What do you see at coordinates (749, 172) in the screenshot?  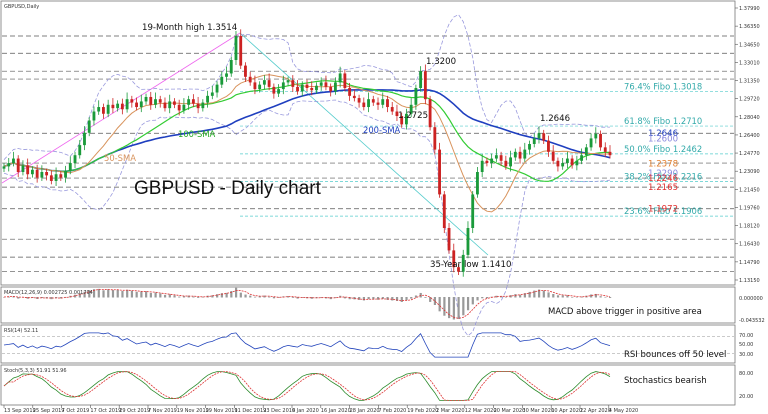 I see `y-tick-label-9: 1.23090` at bounding box center [749, 172].